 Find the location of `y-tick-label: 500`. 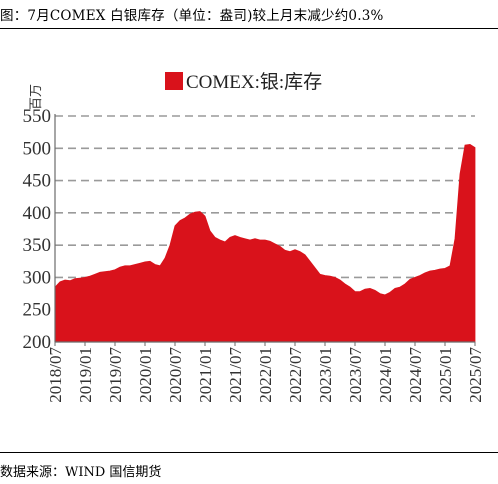

y-tick-label: 500 is located at coordinates (37, 148).